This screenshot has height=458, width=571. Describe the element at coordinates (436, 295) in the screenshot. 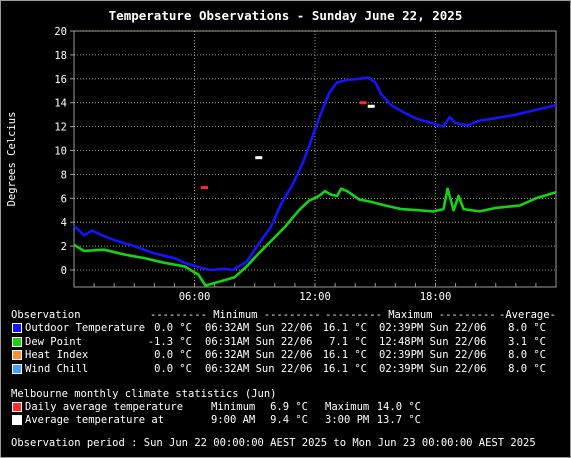

I see `x-tick-label: 18:00` at that location.